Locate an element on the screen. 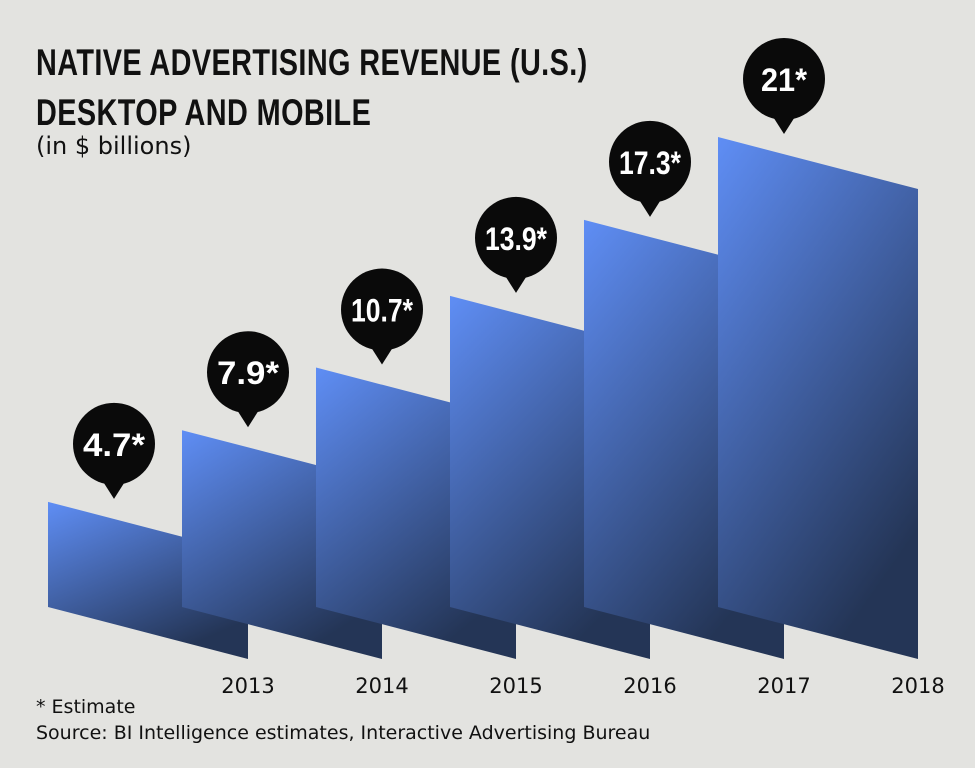  value-bubble-2016: 13.9* is located at coordinates (516, 244).